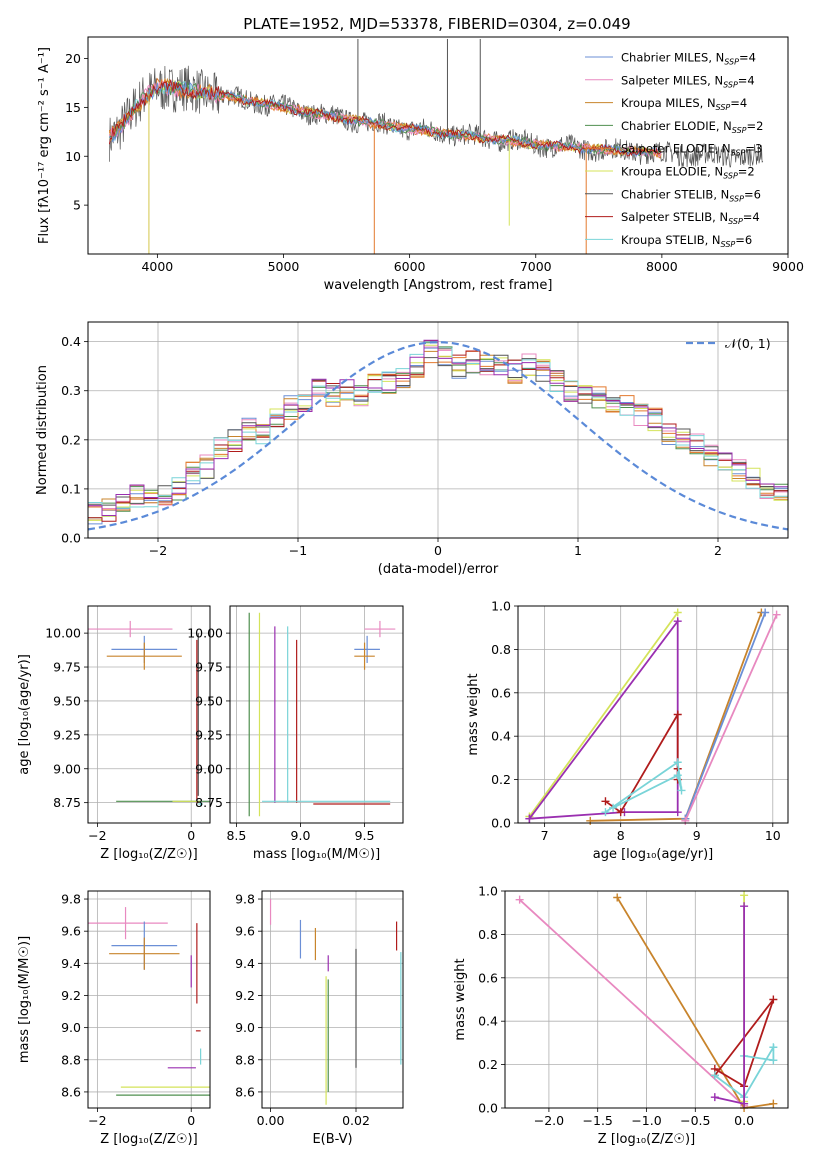 The width and height of the screenshot is (819, 1170). Describe the element at coordinates (24, 714) in the screenshot. I see `age_vs_Z-y-axis-label: age [log₁₀(age/yr)]` at that location.